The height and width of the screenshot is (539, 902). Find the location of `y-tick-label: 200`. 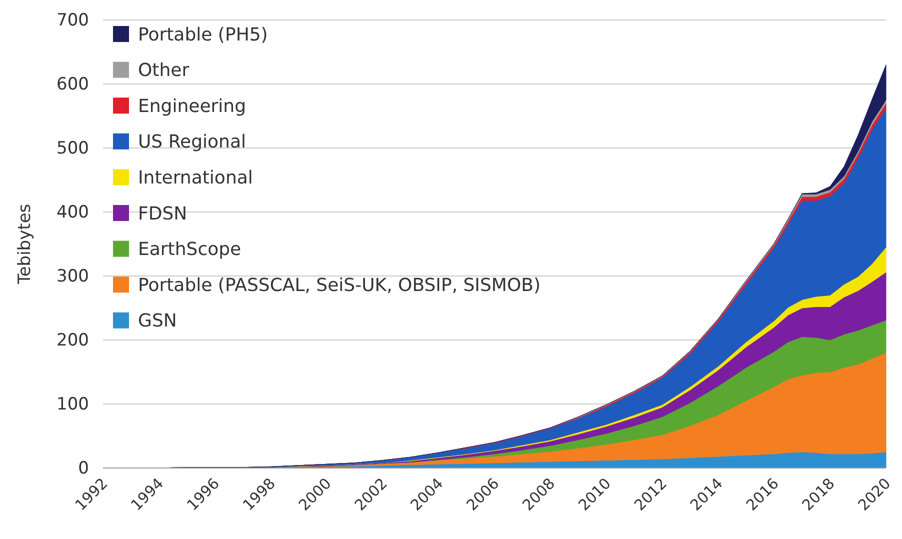

y-tick-label: 200 is located at coordinates (72, 340).